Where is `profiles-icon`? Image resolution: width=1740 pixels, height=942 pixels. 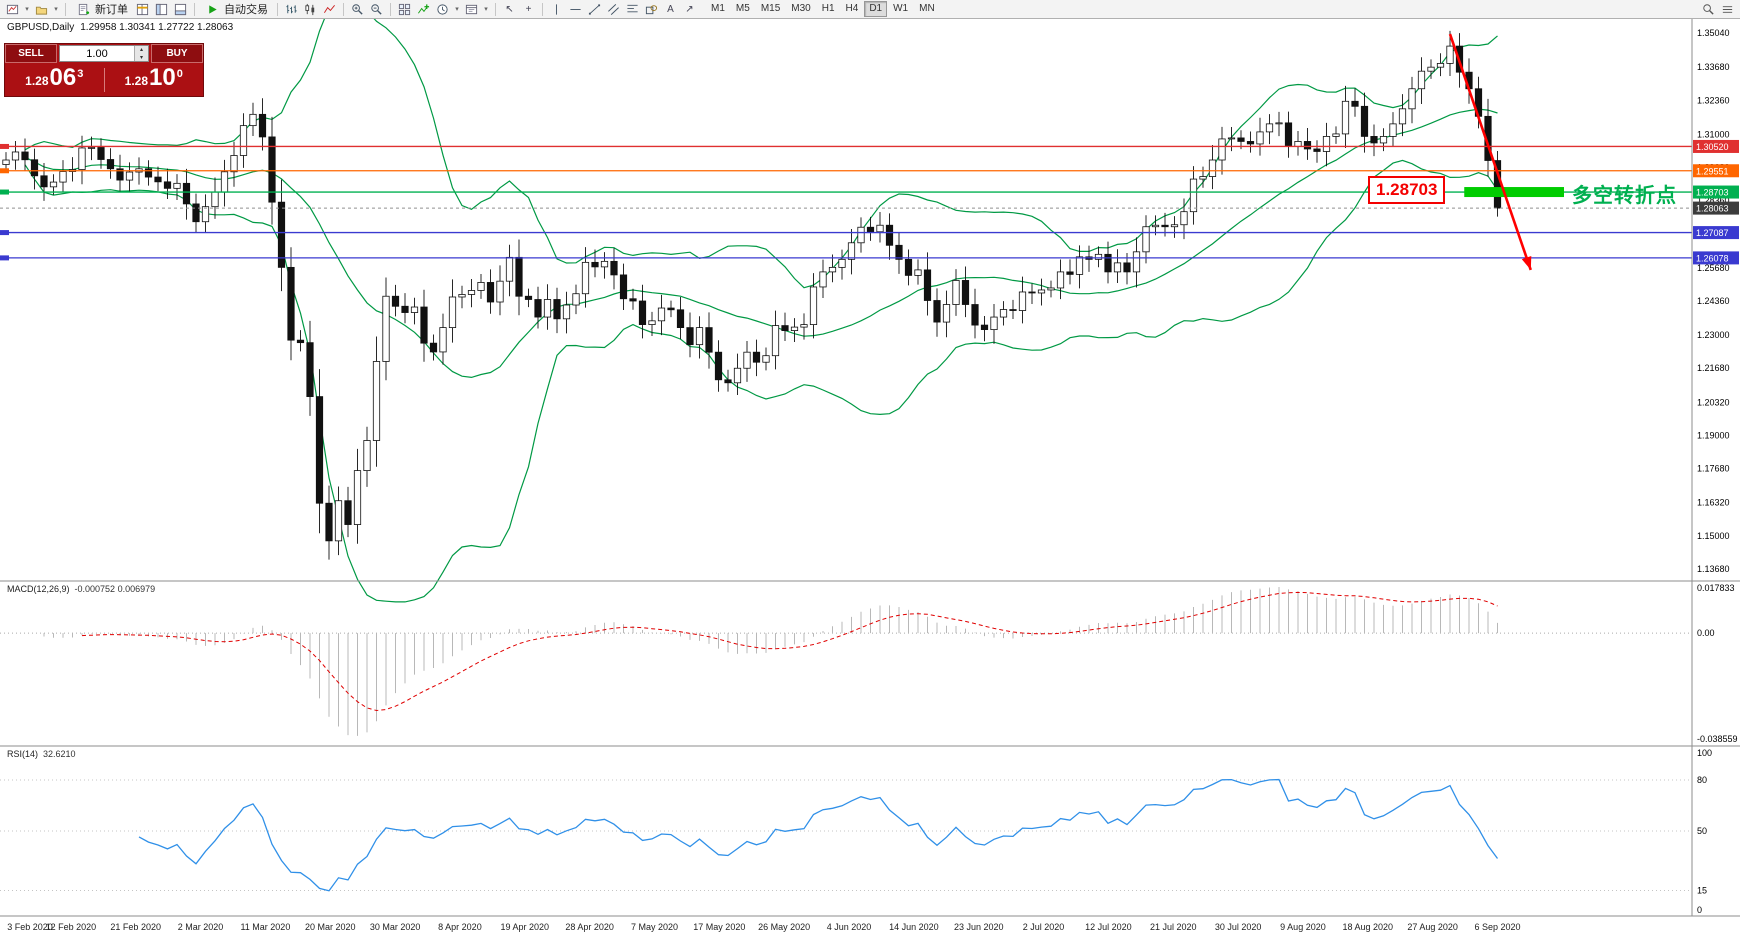 profiles-icon is located at coordinates (41, 9).